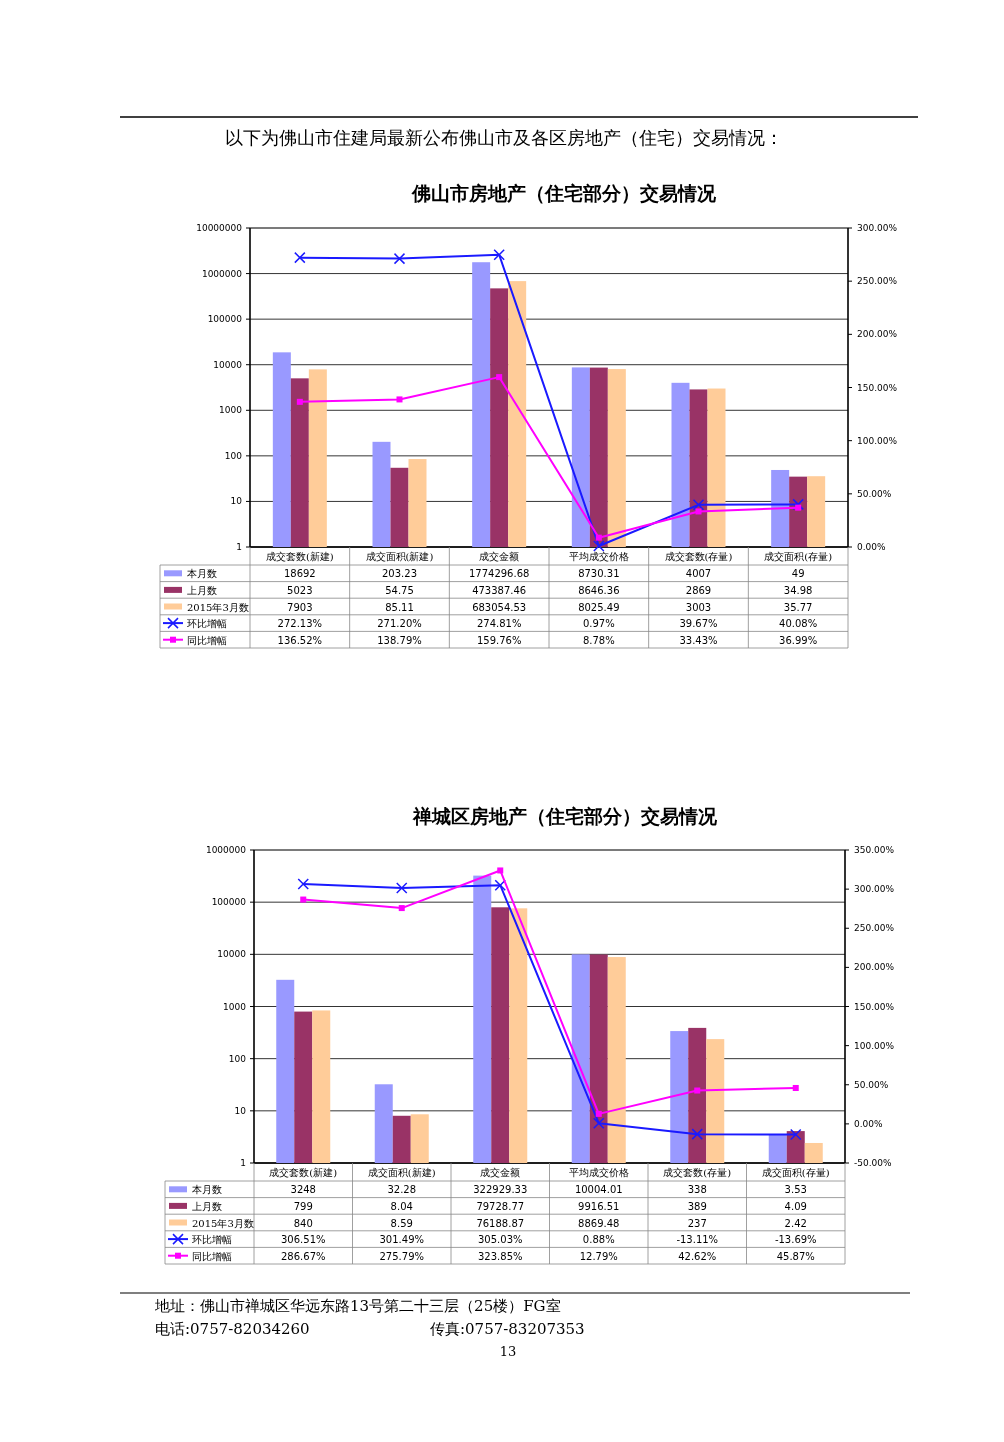 The image size is (1004, 1442). What do you see at coordinates (232, 1329) in the screenshot?
I see `text: 电话:0757-82034260` at bounding box center [232, 1329].